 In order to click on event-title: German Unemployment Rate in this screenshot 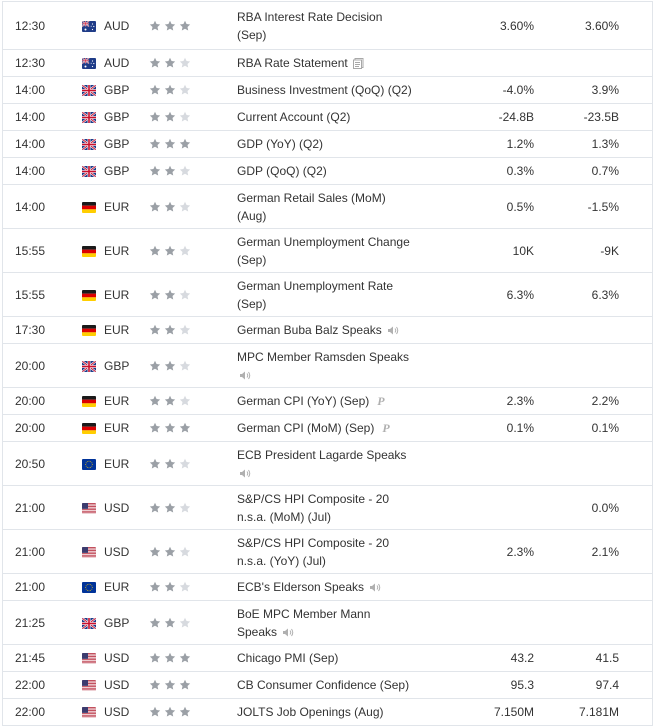, I will do `click(315, 285)`.